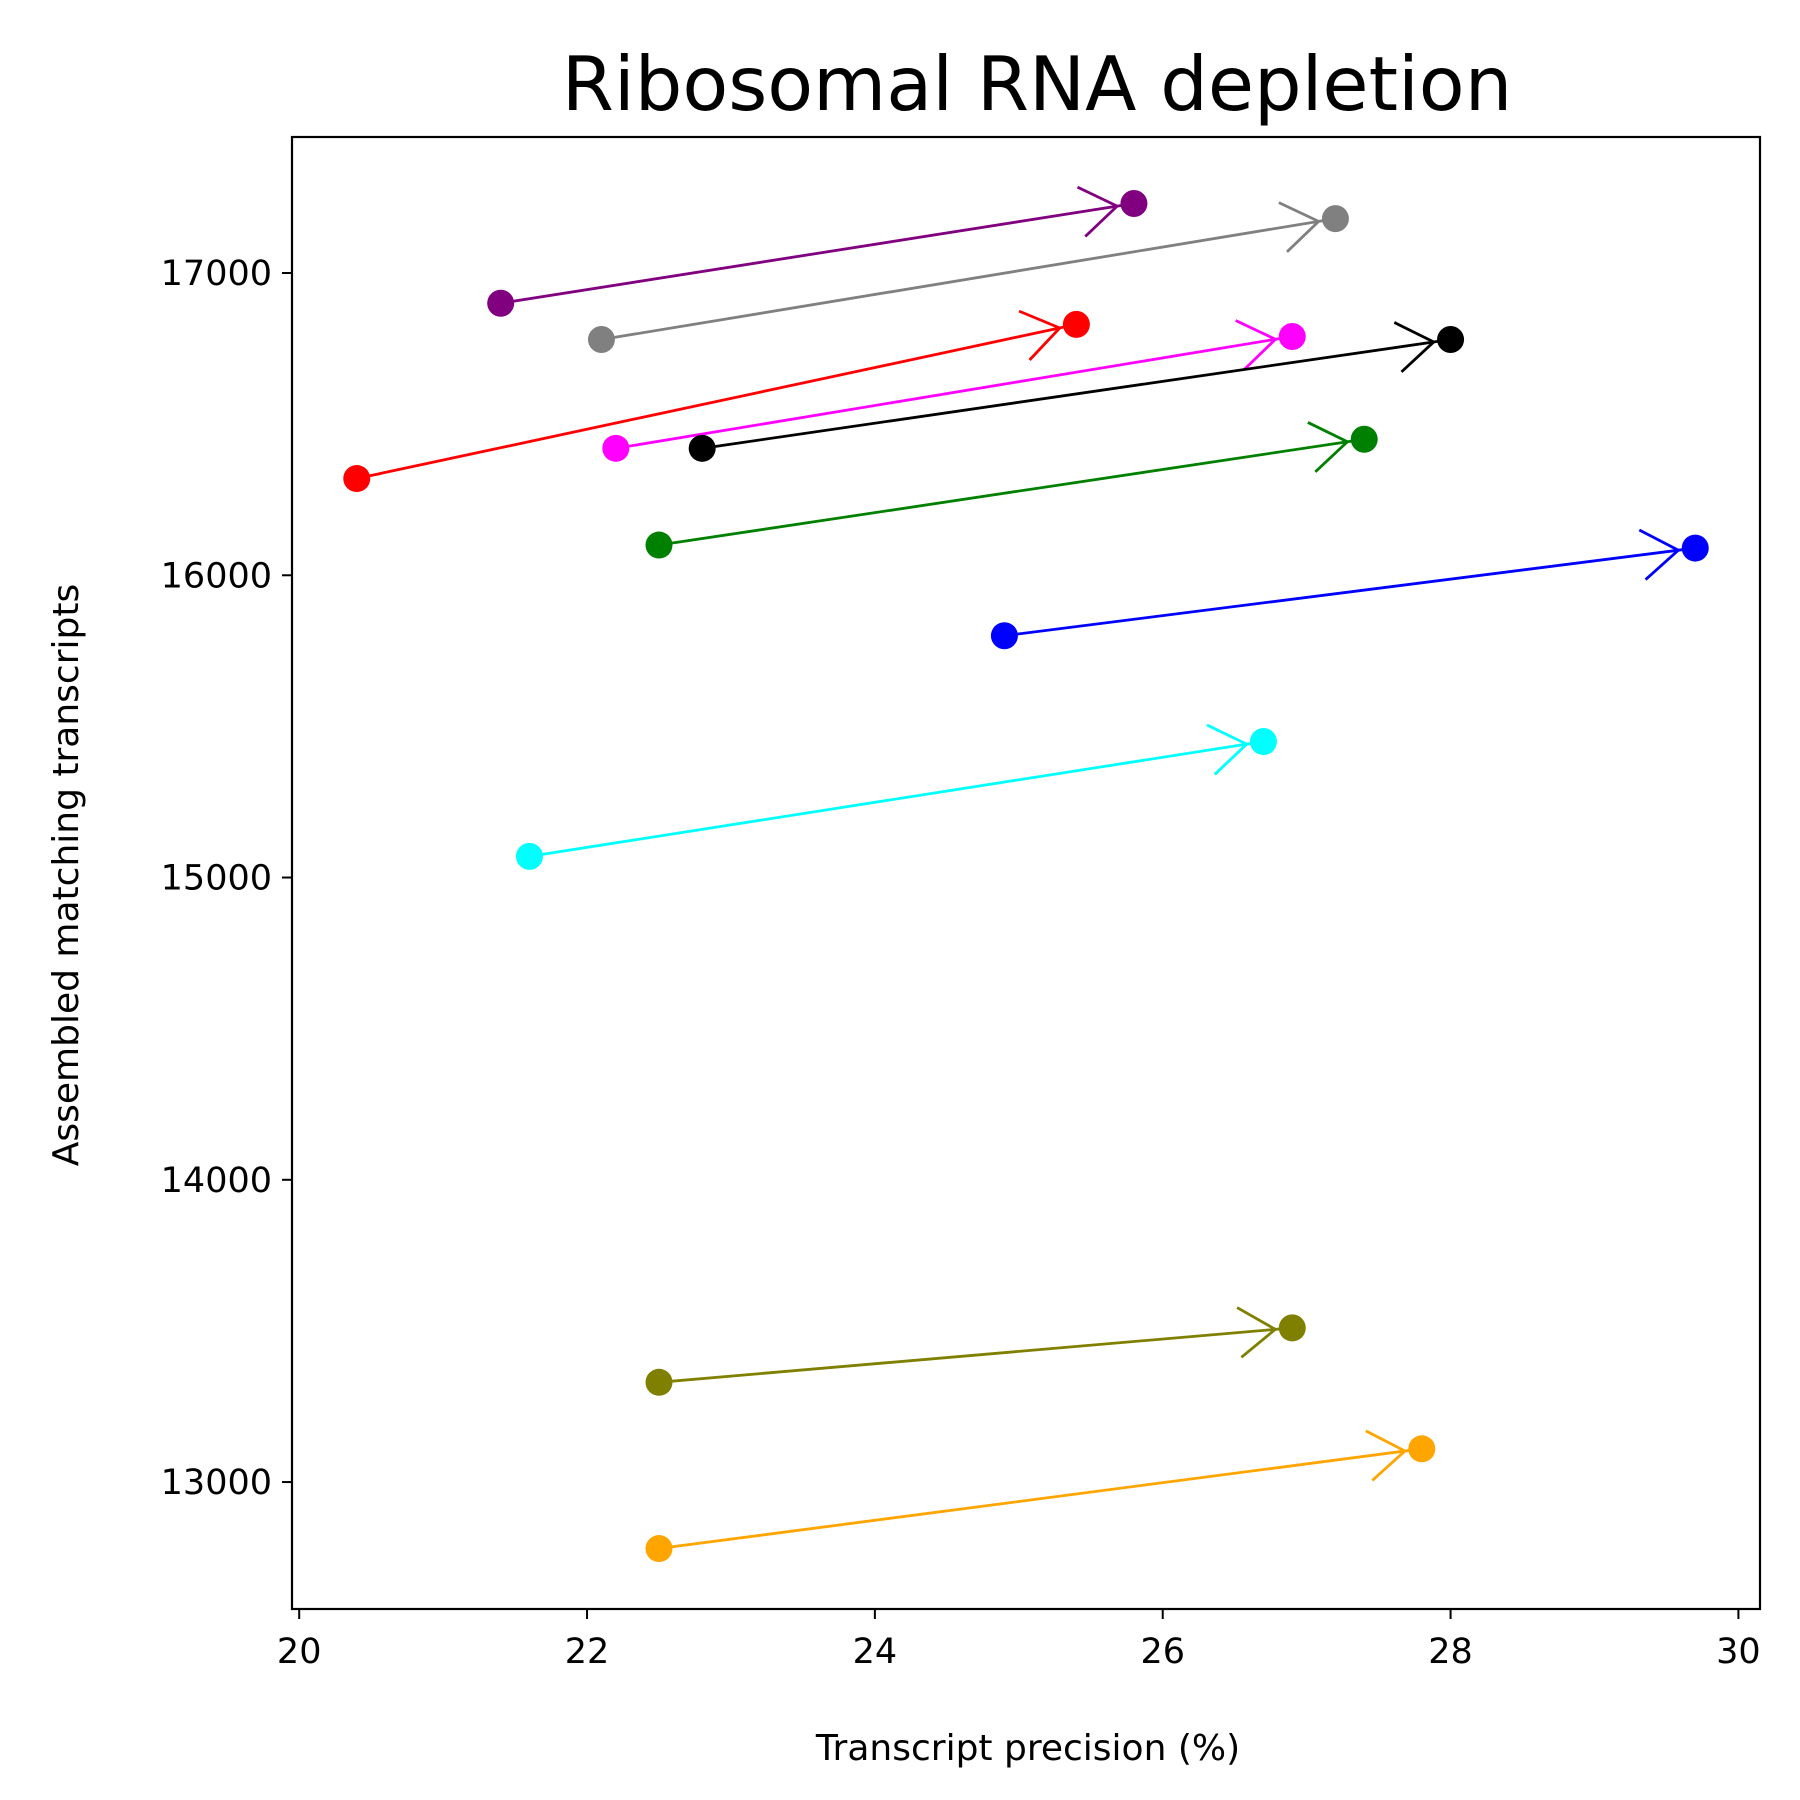 Image resolution: width=1800 pixels, height=1800 pixels. What do you see at coordinates (1162, 1652) in the screenshot?
I see `x-tick-label-26: 26` at bounding box center [1162, 1652].